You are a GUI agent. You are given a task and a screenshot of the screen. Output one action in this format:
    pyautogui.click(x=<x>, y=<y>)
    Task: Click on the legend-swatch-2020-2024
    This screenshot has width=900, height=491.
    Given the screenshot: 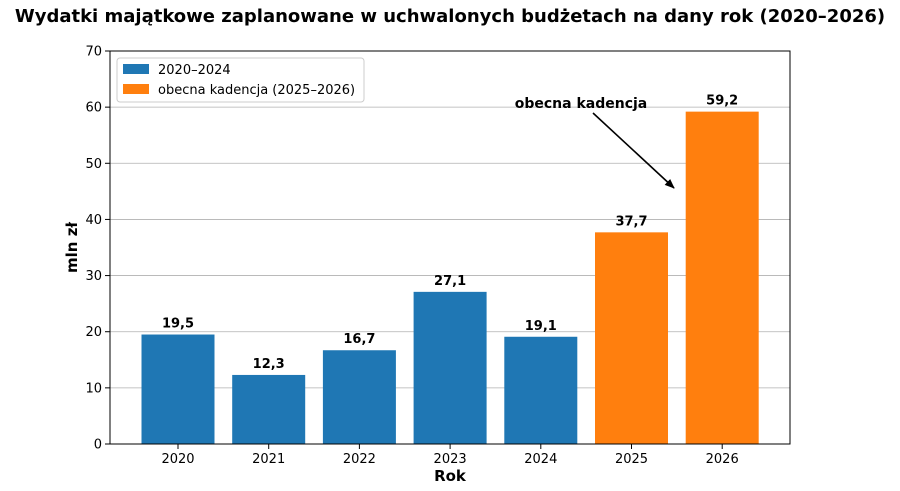 What is the action you would take?
    pyautogui.click(x=136, y=69)
    